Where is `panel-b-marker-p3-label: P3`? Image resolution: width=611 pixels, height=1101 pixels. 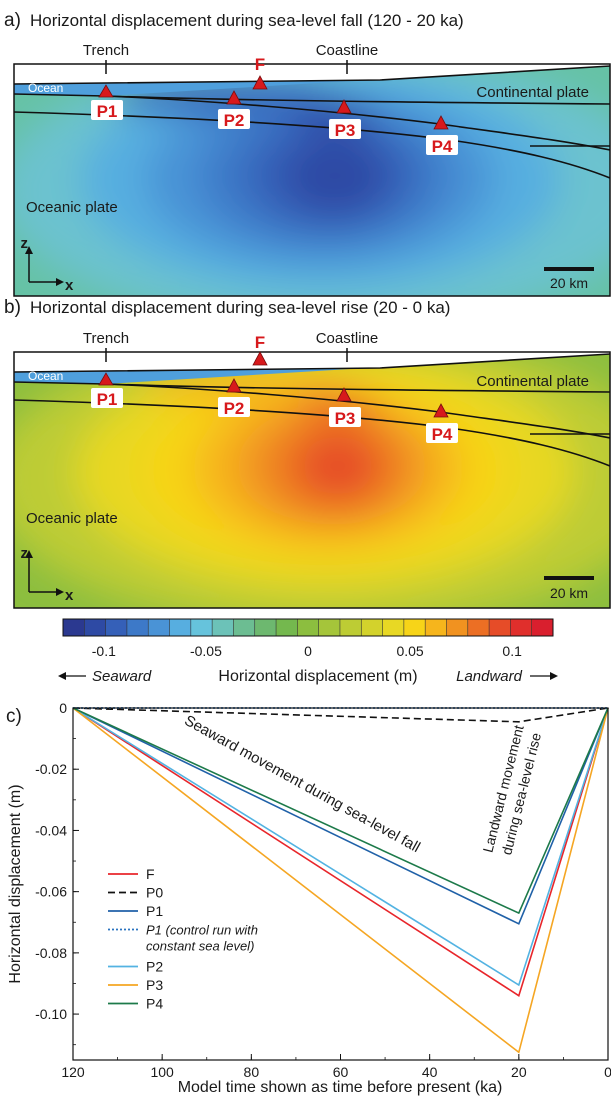
panel-b-marker-p3-label: P3 is located at coordinates (345, 418).